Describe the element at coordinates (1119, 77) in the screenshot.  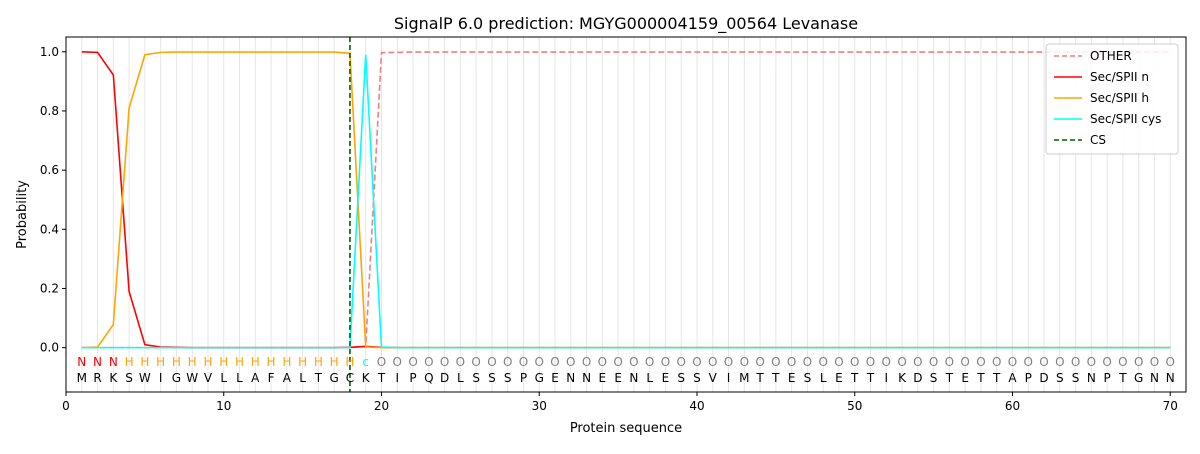
I see `legend-label: Sec/SPII n` at that location.